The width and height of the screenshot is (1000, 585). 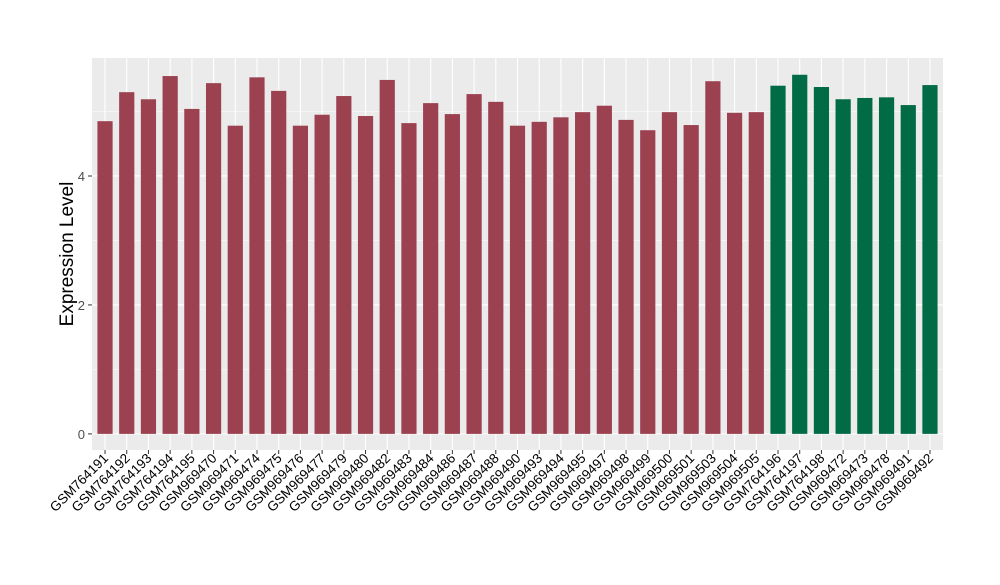 What do you see at coordinates (148, 266) in the screenshot?
I see `bar-GSM764193` at bounding box center [148, 266].